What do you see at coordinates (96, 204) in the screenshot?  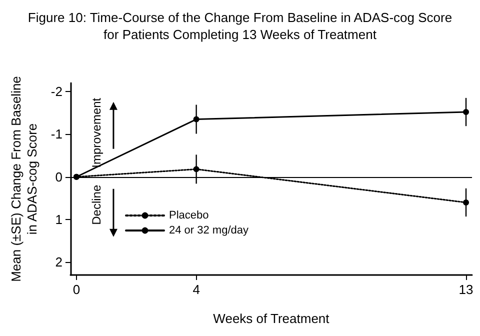 I see `annotation: Decline` at bounding box center [96, 204].